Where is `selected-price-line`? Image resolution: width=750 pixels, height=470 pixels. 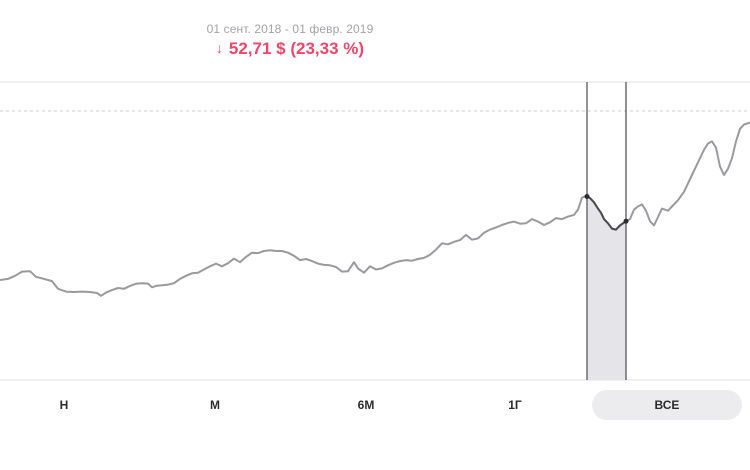 selected-price-line is located at coordinates (606, 213).